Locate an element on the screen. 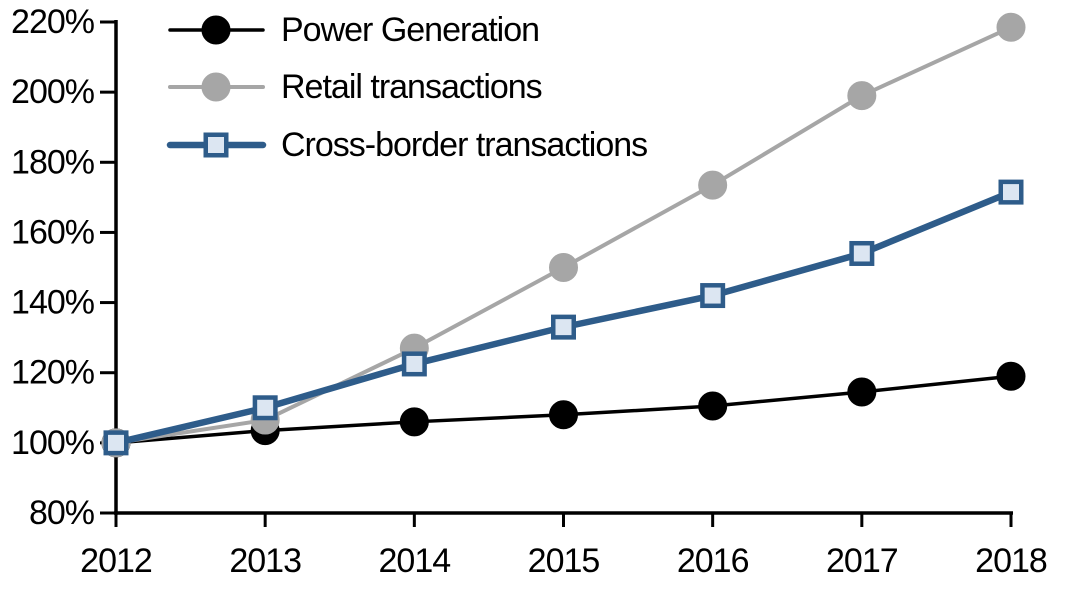 The height and width of the screenshot is (595, 1076). legend-item: Cross-border transactions is located at coordinates (407, 145).